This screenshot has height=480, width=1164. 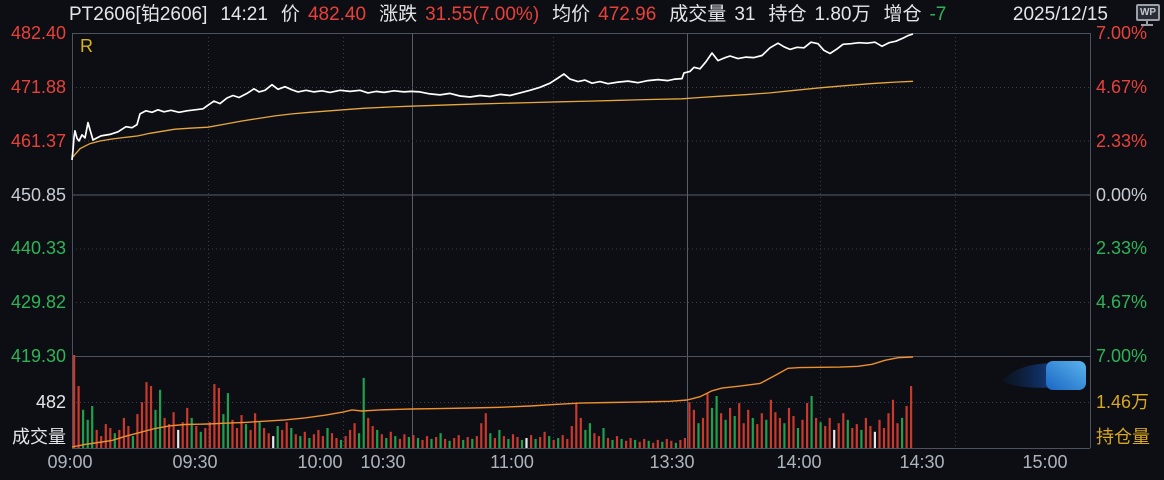 I want to click on wp-monitor-base, so click(x=1147, y=25).